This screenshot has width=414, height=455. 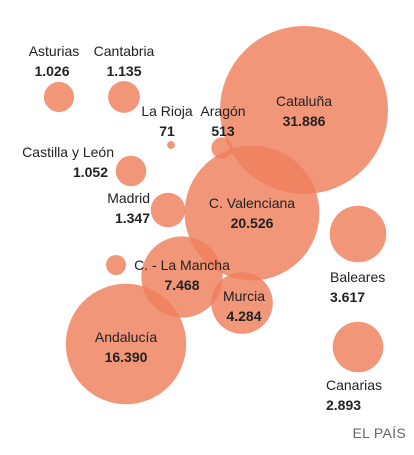 What do you see at coordinates (131, 171) in the screenshot?
I see `bubble-castilla-y-león` at bounding box center [131, 171].